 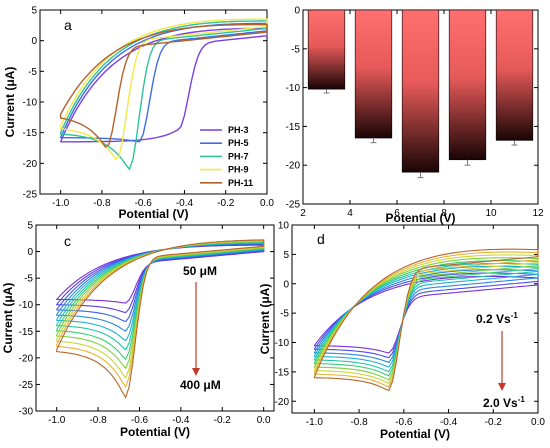 What do you see at coordinates (26, 332) in the screenshot?
I see `panel-c-ytick-label: -15` at bounding box center [26, 332].